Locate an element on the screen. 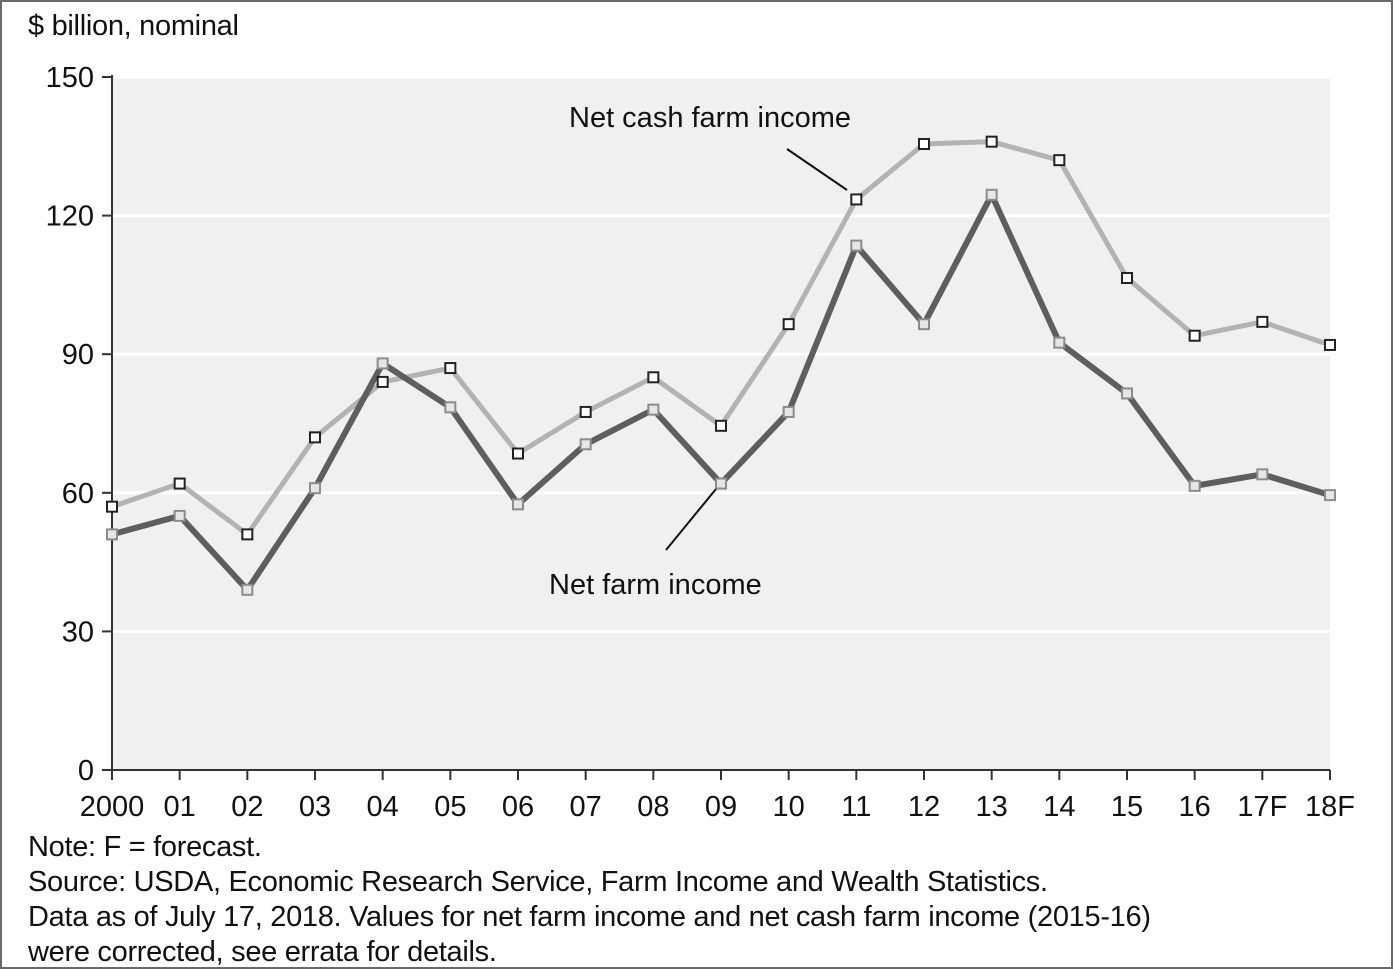  x-tick-label-2000: 2000 is located at coordinates (112, 807).